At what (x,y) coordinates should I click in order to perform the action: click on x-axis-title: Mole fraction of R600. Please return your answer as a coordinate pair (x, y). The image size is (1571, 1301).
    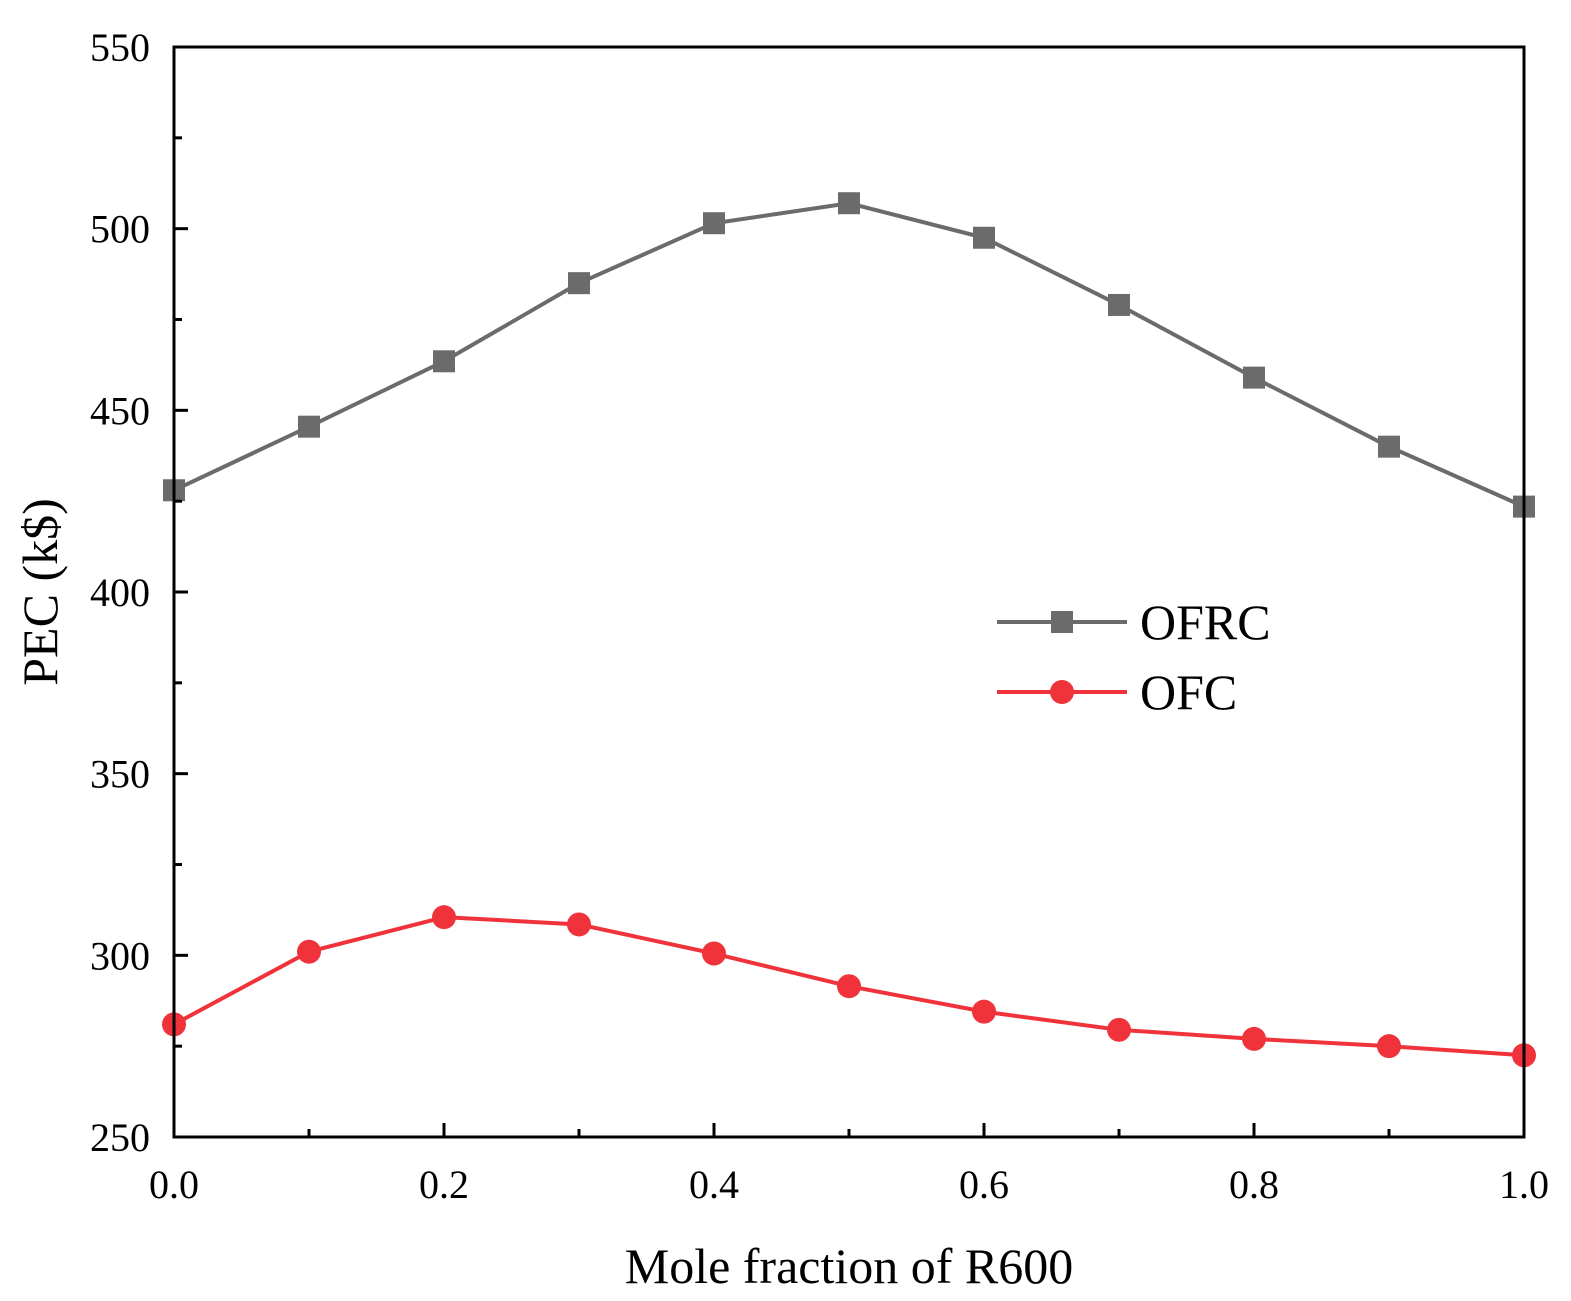
    Looking at the image, I should click on (849, 1266).